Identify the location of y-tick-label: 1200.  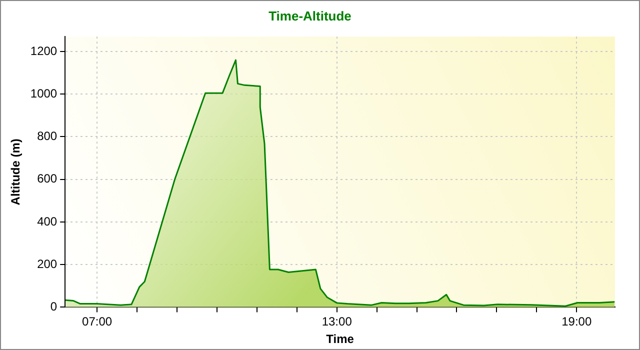
(44, 51).